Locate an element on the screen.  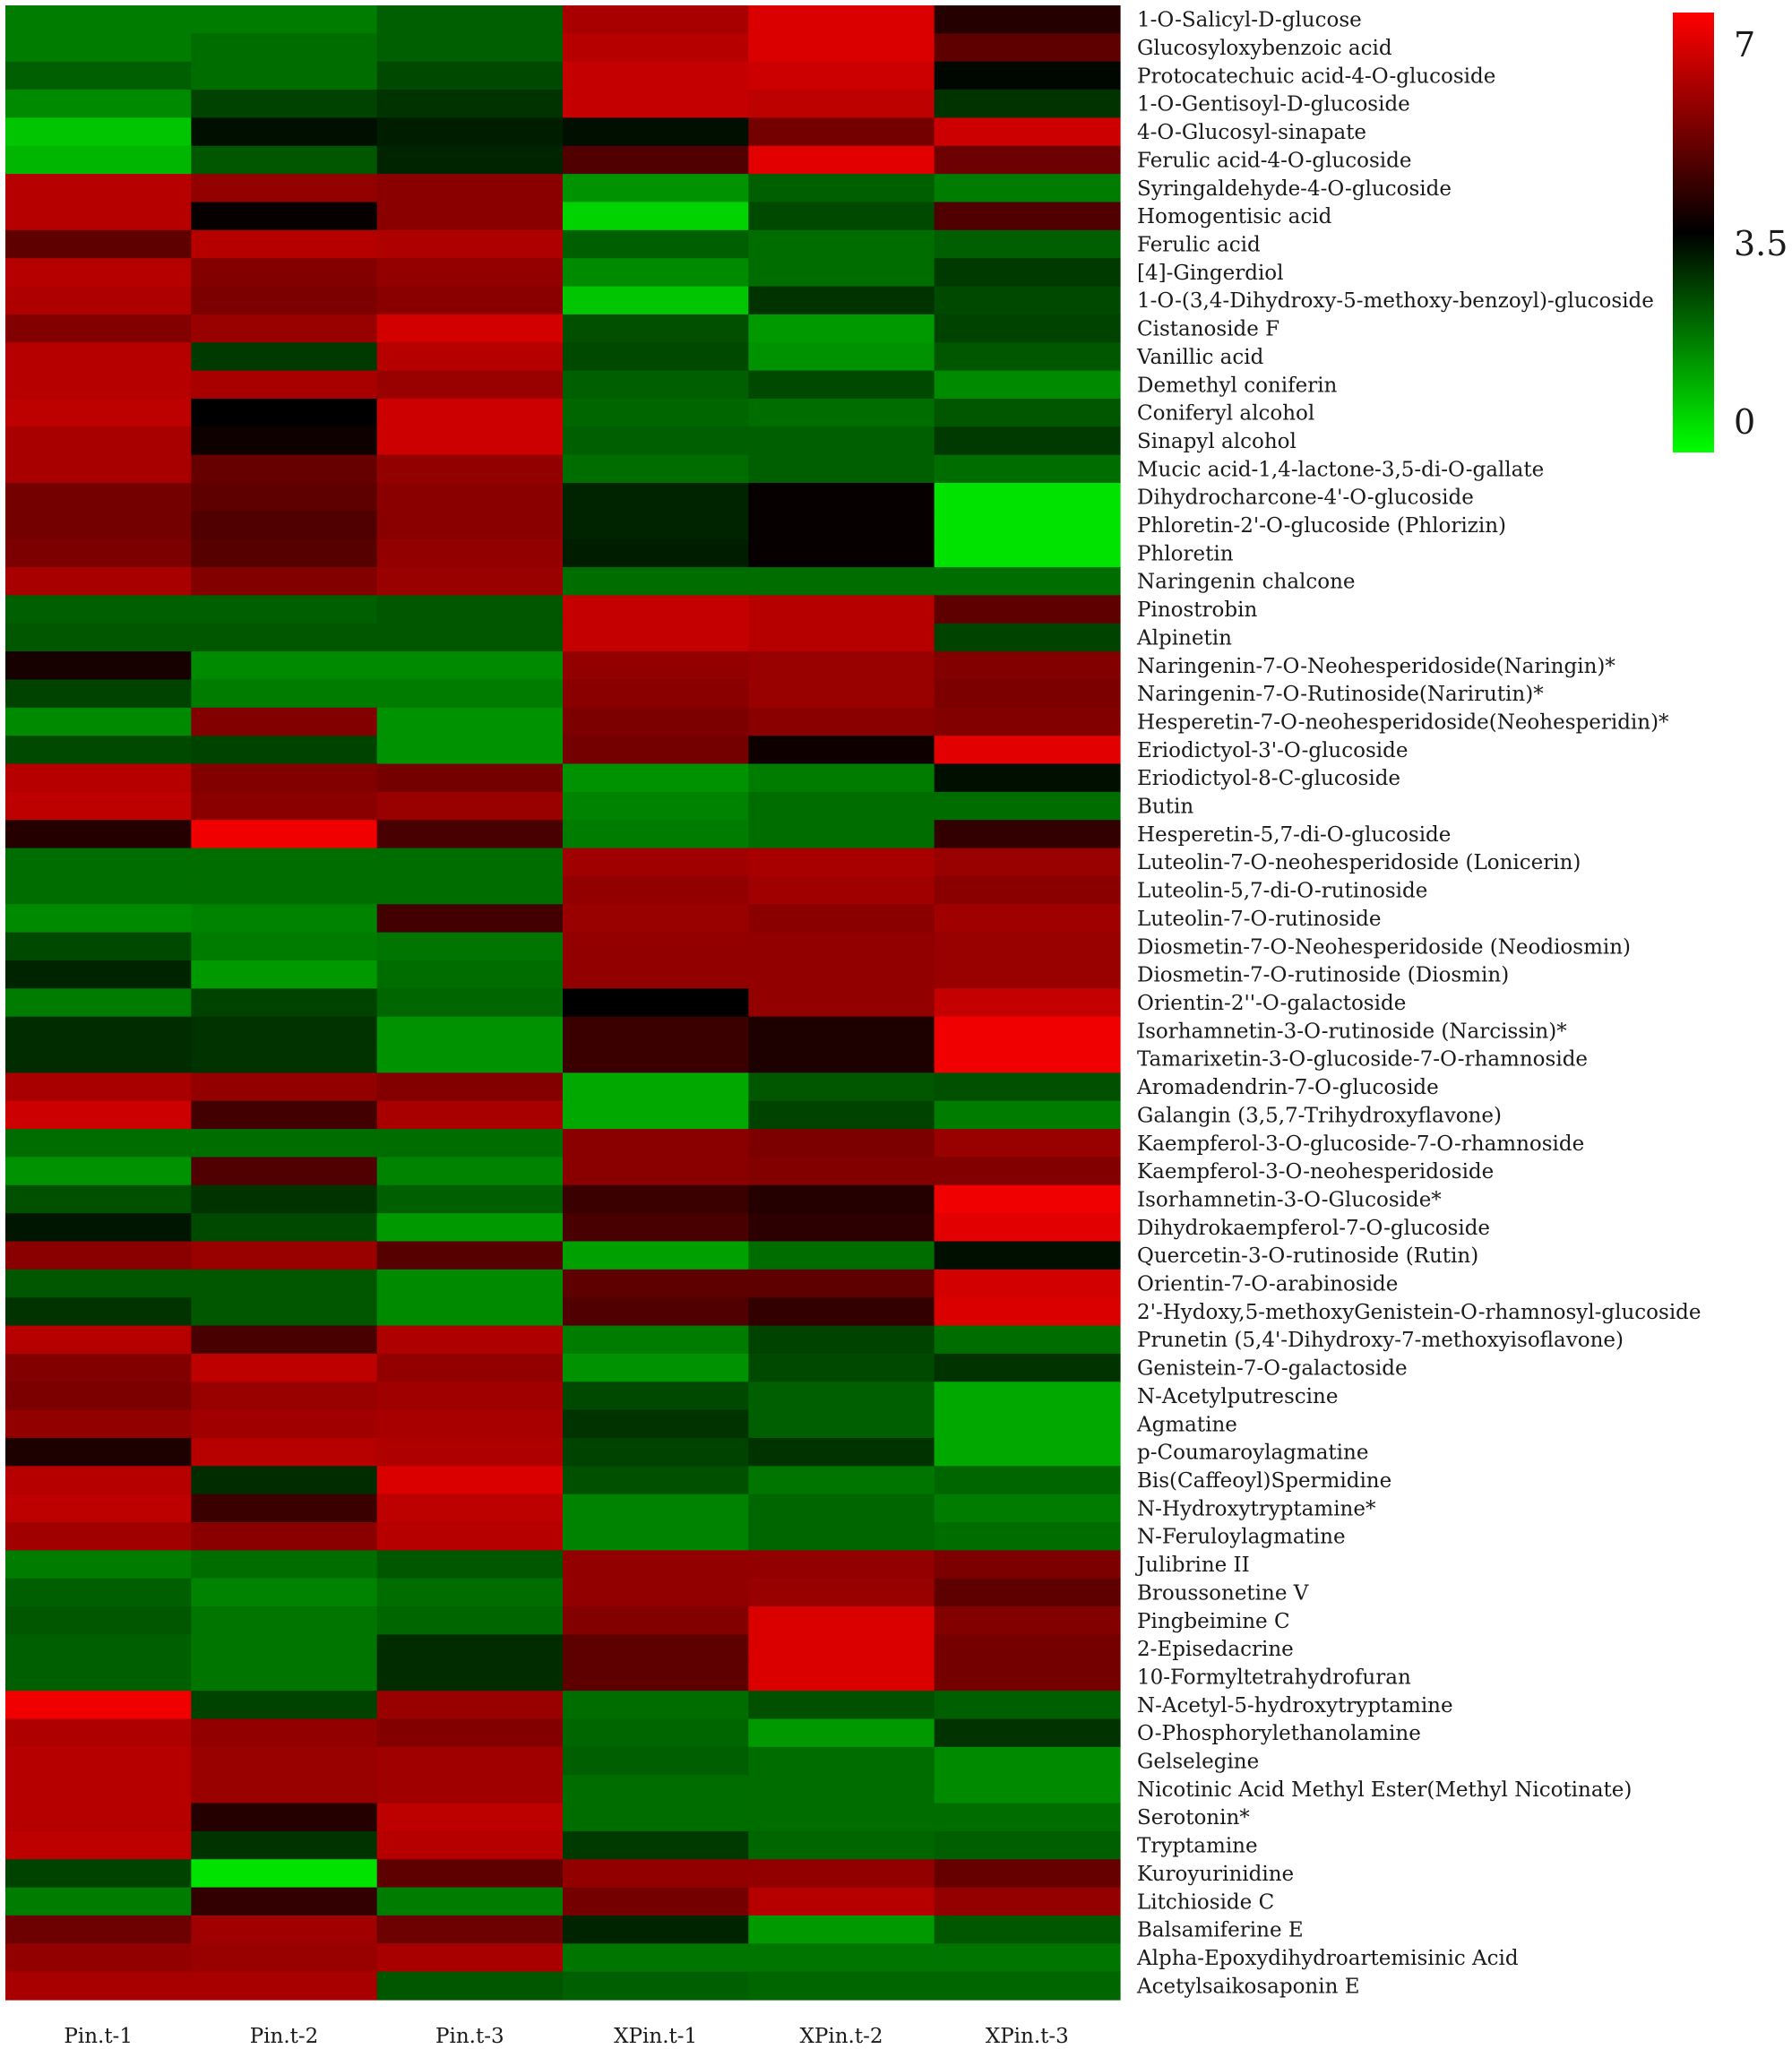
row-label: Kaempferol-3-O-glucoside-7-O-rhamnoside is located at coordinates (1361, 1144).